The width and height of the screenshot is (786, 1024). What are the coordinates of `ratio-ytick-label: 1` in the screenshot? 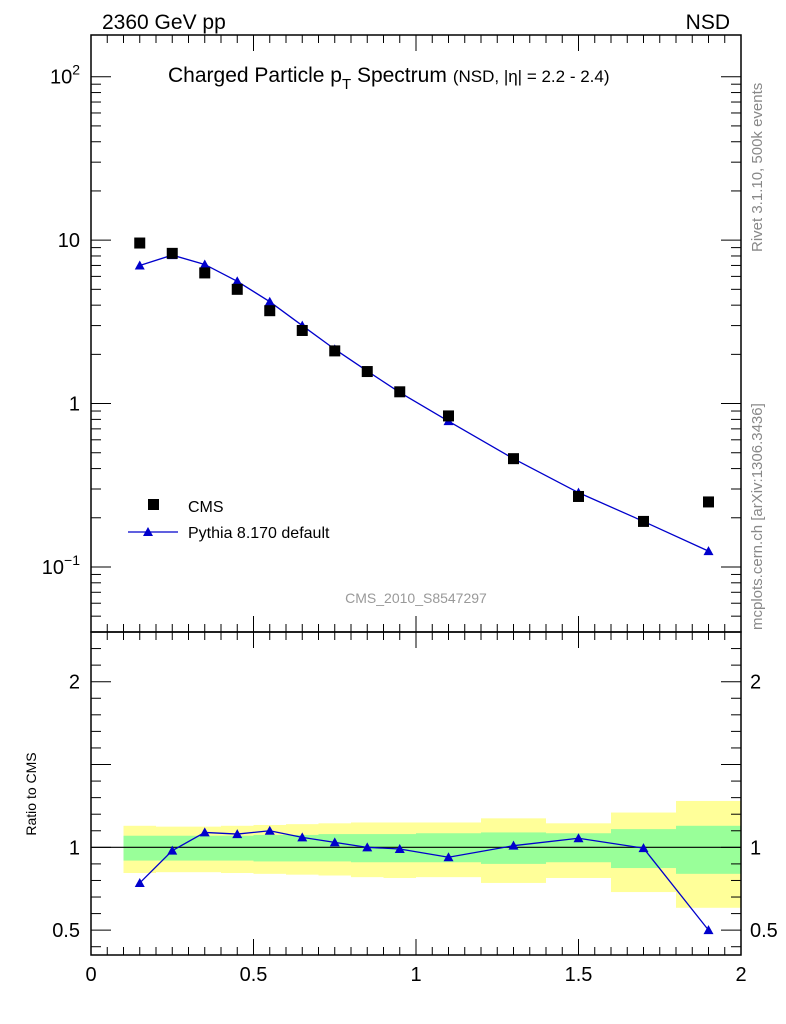 It's located at (74, 848).